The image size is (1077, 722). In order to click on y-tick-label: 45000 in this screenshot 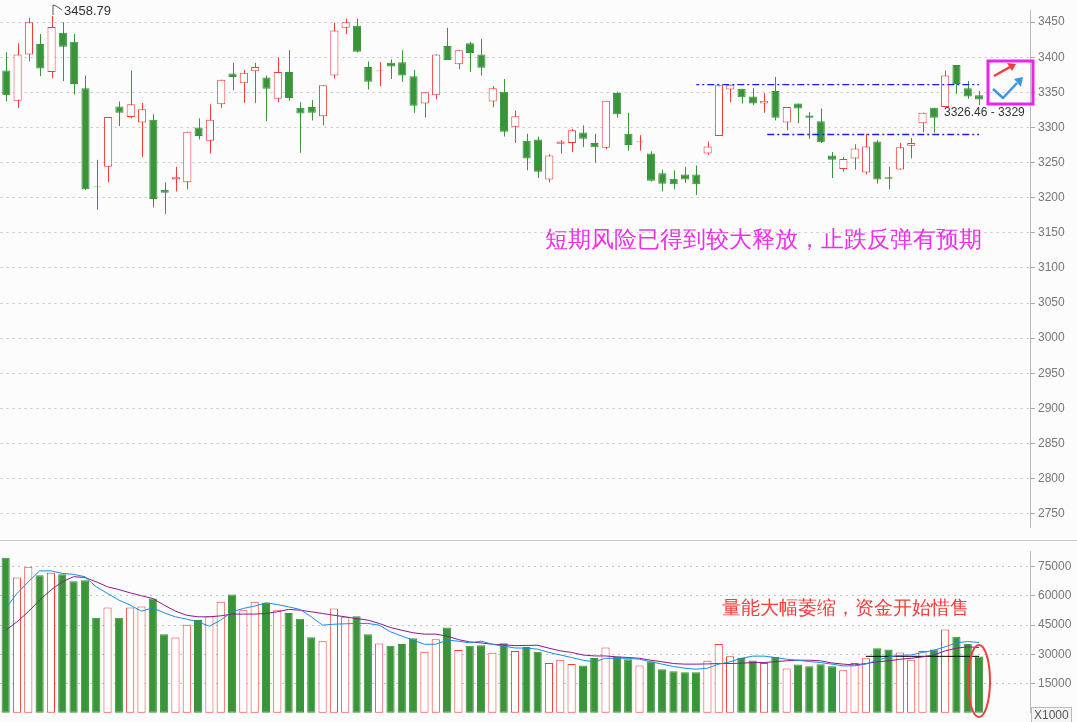, I will do `click(1055, 624)`.